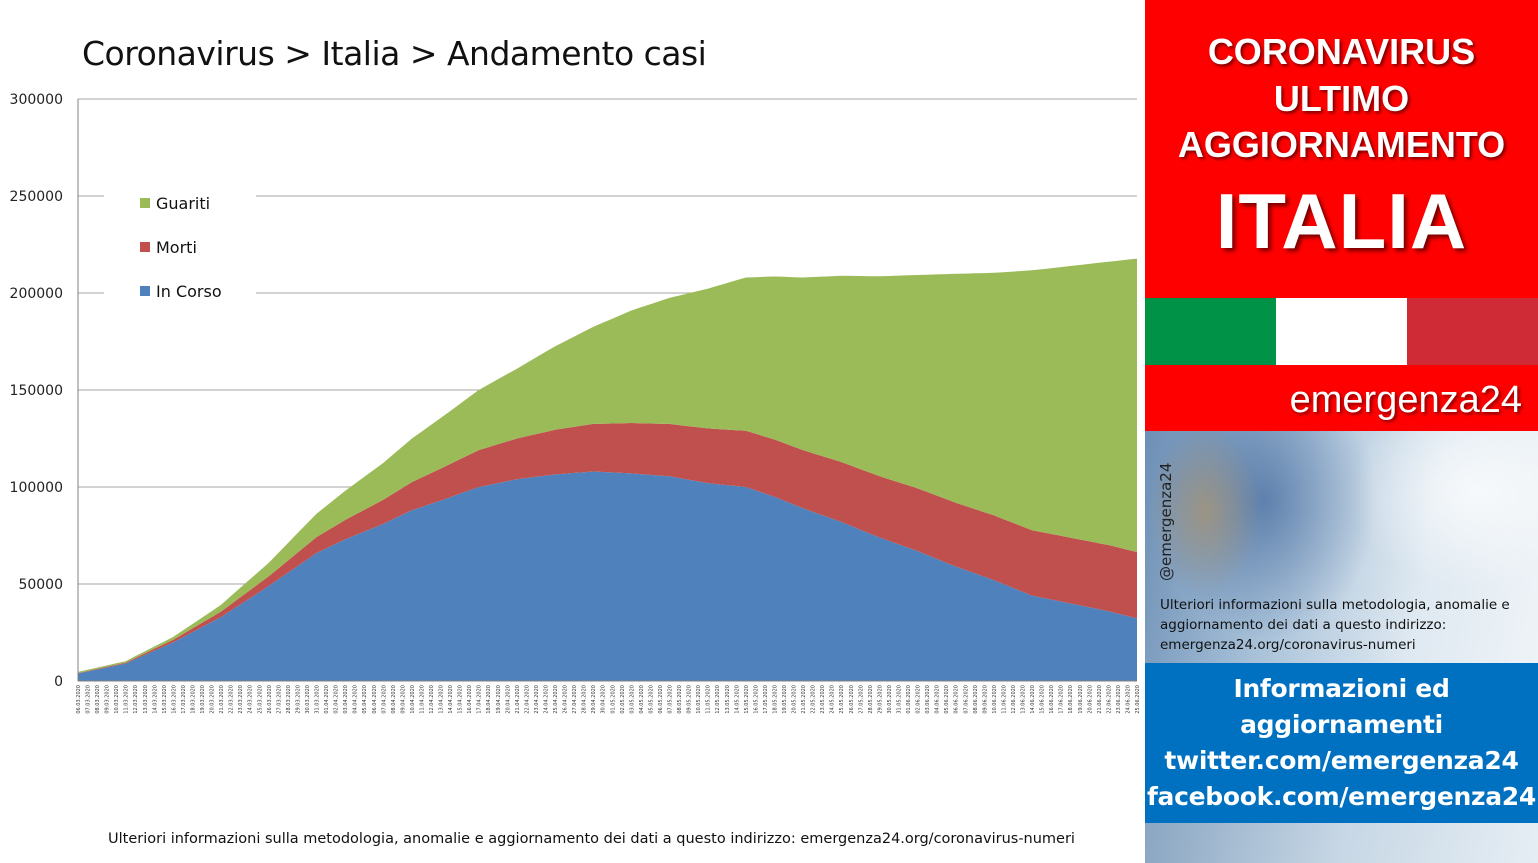 This screenshot has height=863, width=1538. I want to click on x-tick-label: 13.04.2020, so click(442, 699).